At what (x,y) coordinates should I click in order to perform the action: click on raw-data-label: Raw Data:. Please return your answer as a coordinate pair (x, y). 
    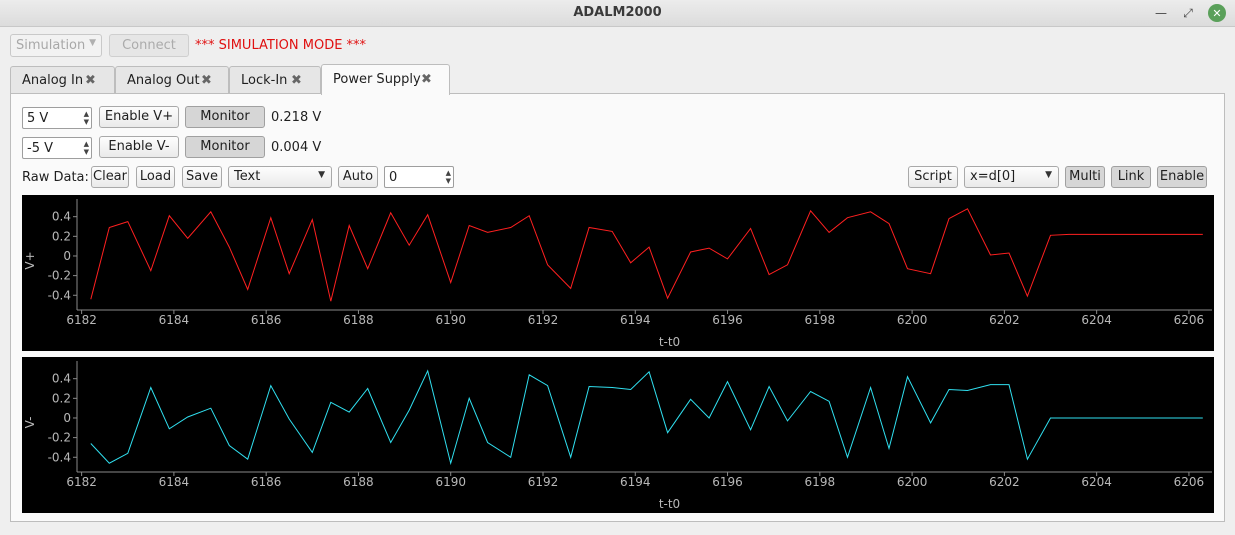
    Looking at the image, I should click on (55, 177).